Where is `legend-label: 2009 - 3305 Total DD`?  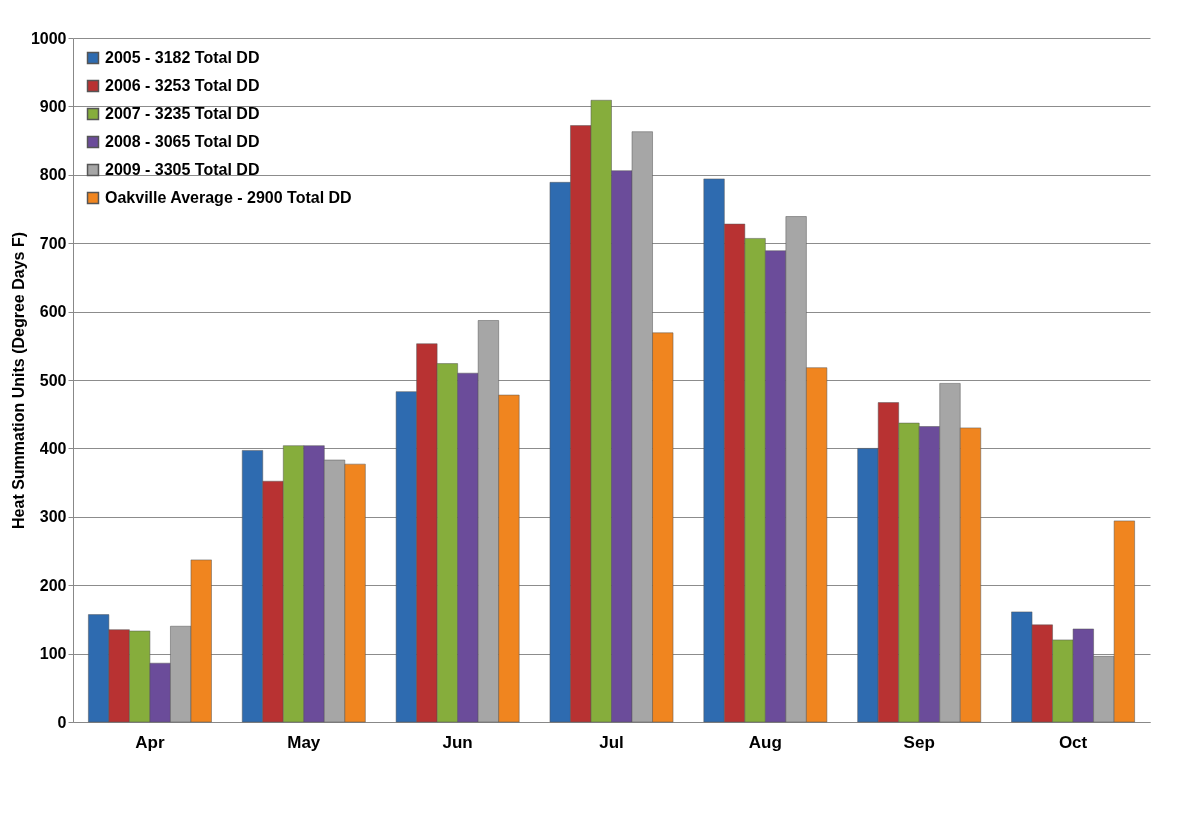 legend-label: 2009 - 3305 Total DD is located at coordinates (182, 169).